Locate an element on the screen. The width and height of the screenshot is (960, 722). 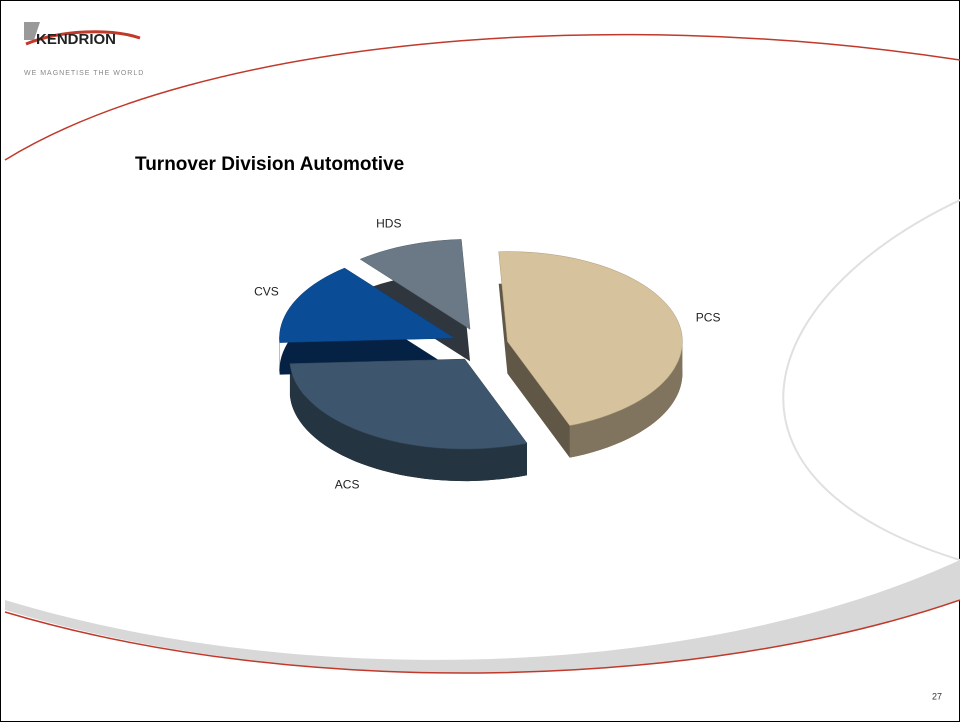
swoosh-right is located at coordinates (871, 380).